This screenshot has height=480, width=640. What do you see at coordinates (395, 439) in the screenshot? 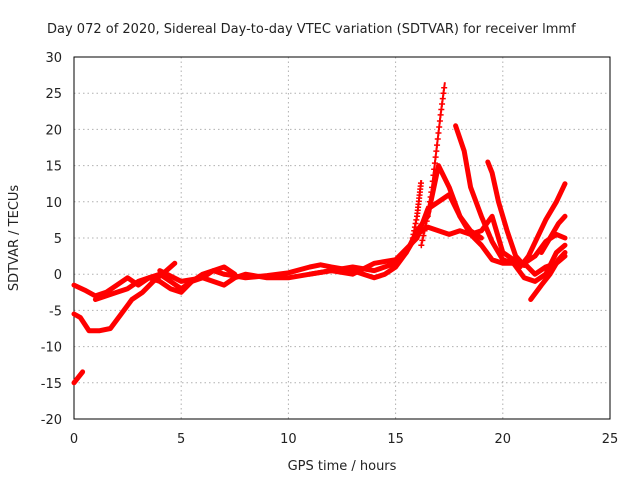
I see `x-tick-label: 15` at bounding box center [395, 439].